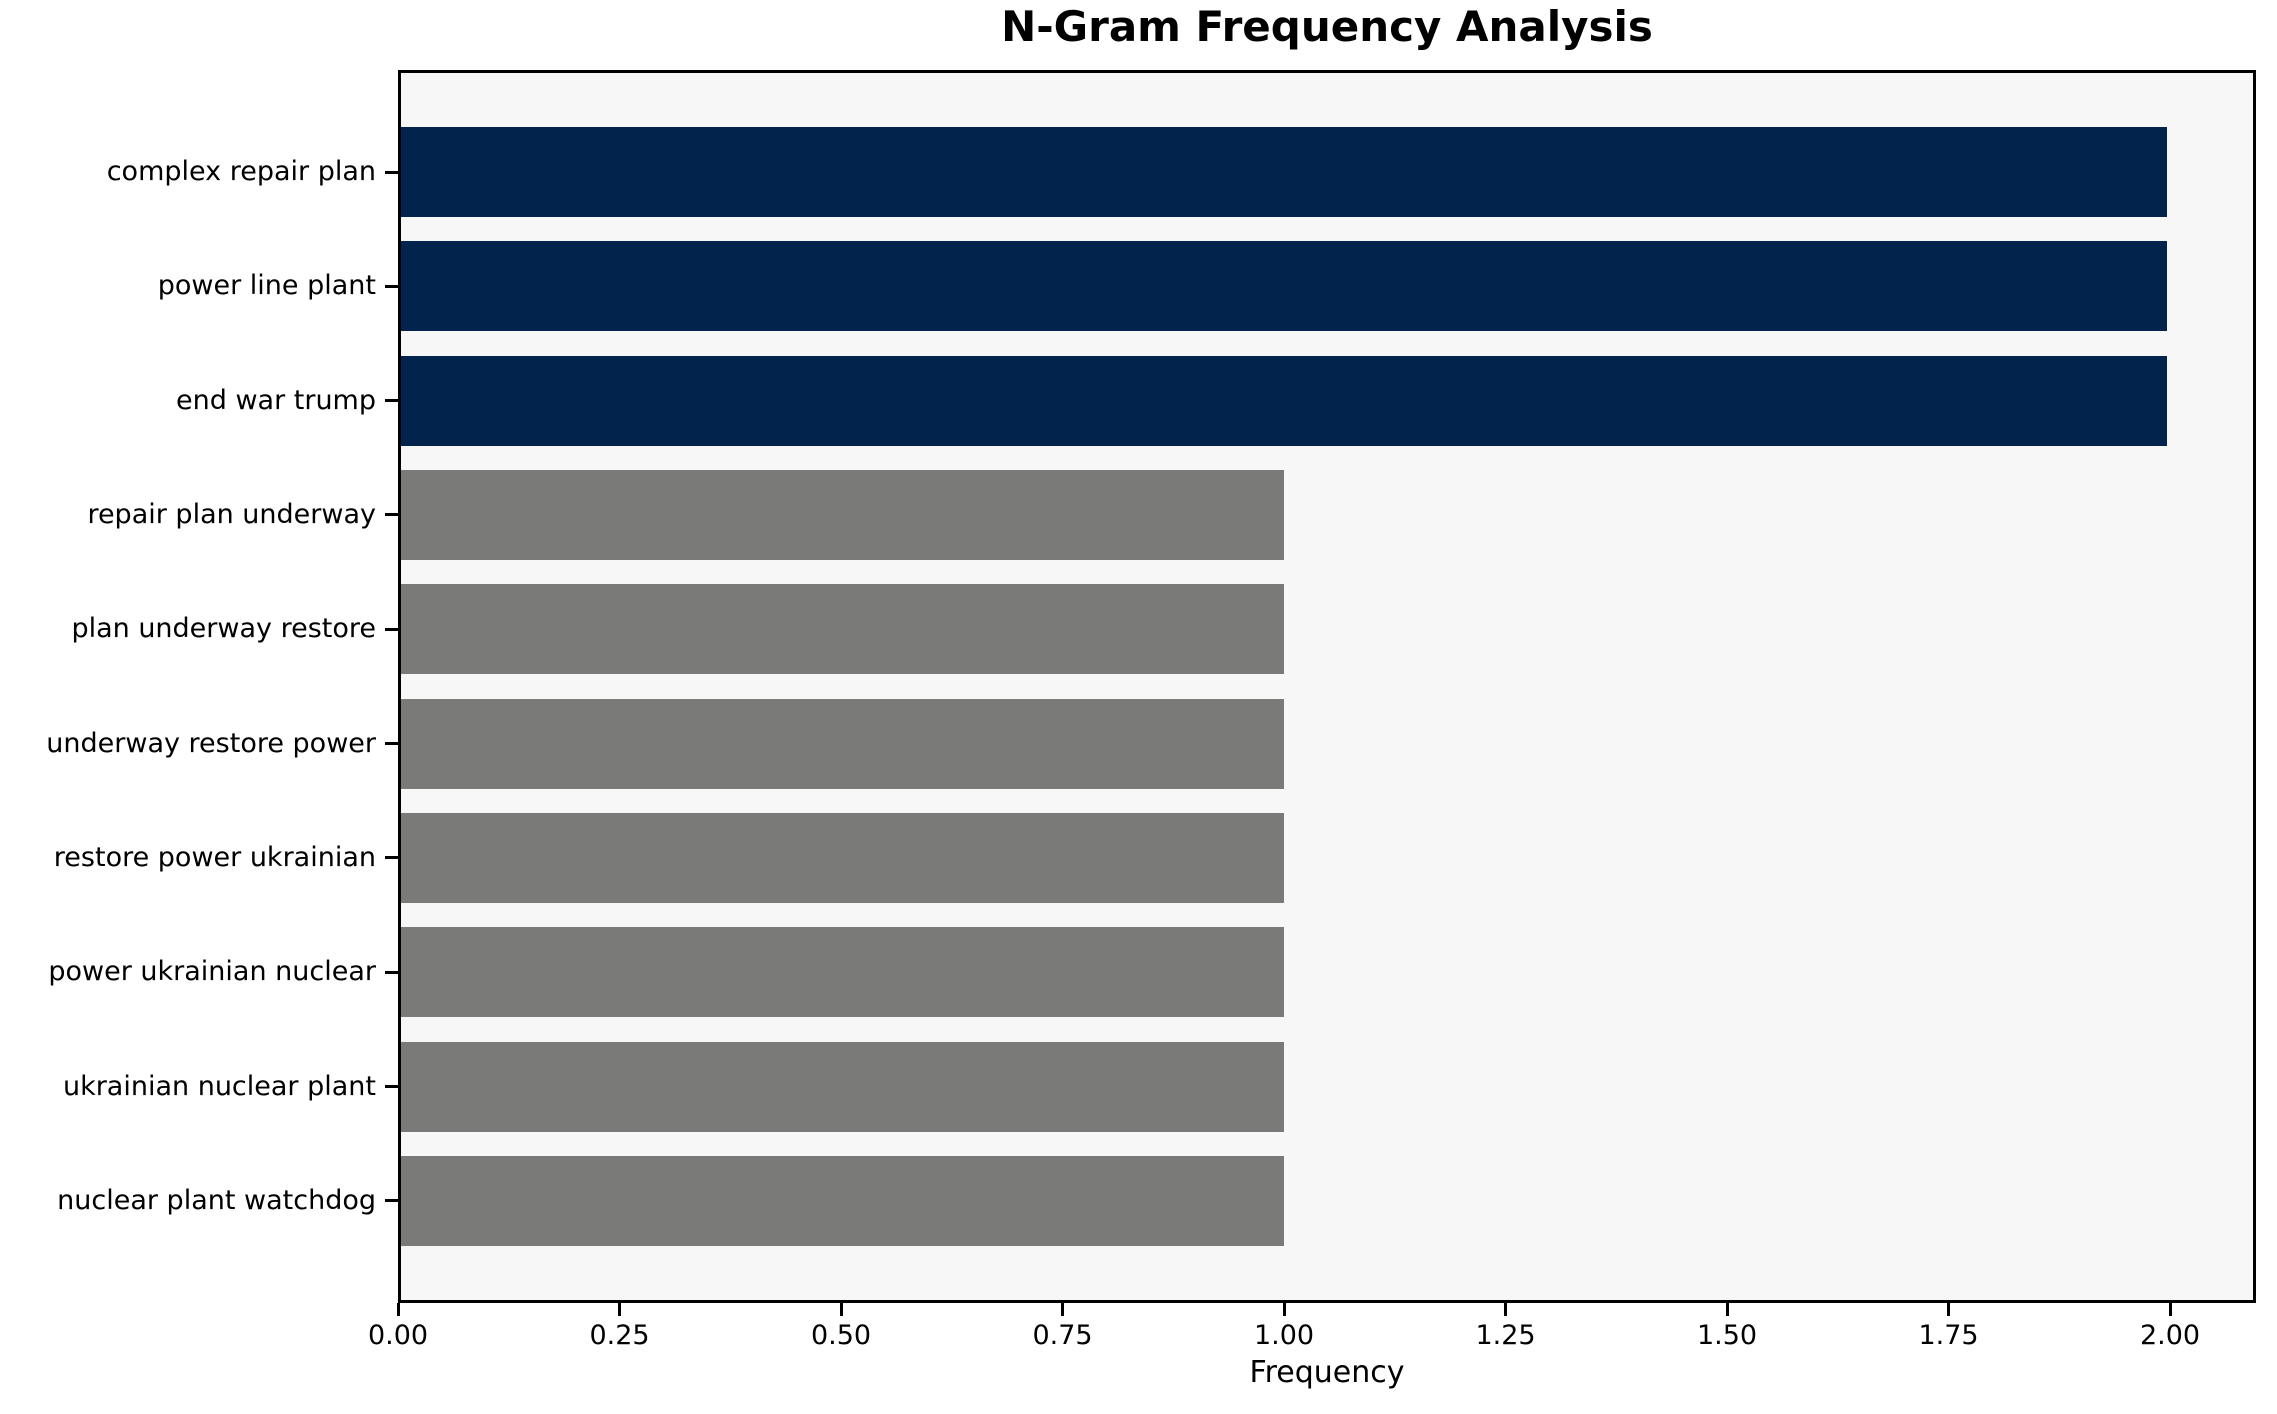  What do you see at coordinates (398, 1335) in the screenshot?
I see `x-tick-label: 0.00` at bounding box center [398, 1335].